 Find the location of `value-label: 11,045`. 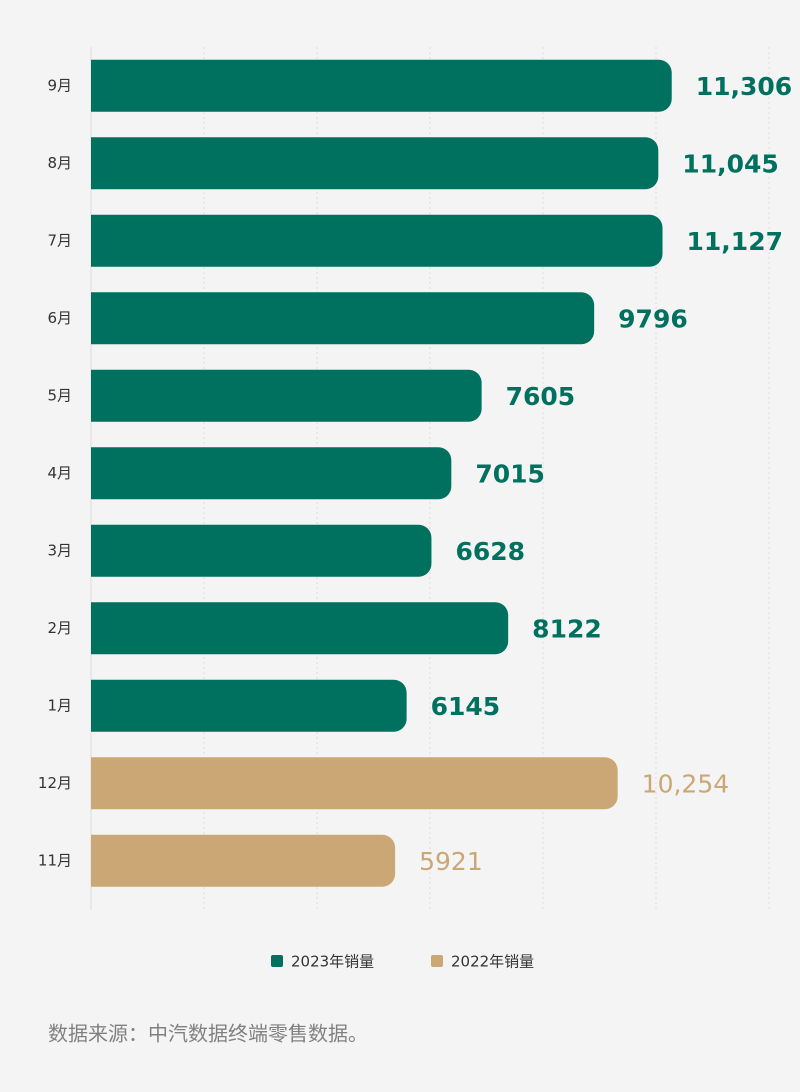

value-label: 11,045 is located at coordinates (730, 163).